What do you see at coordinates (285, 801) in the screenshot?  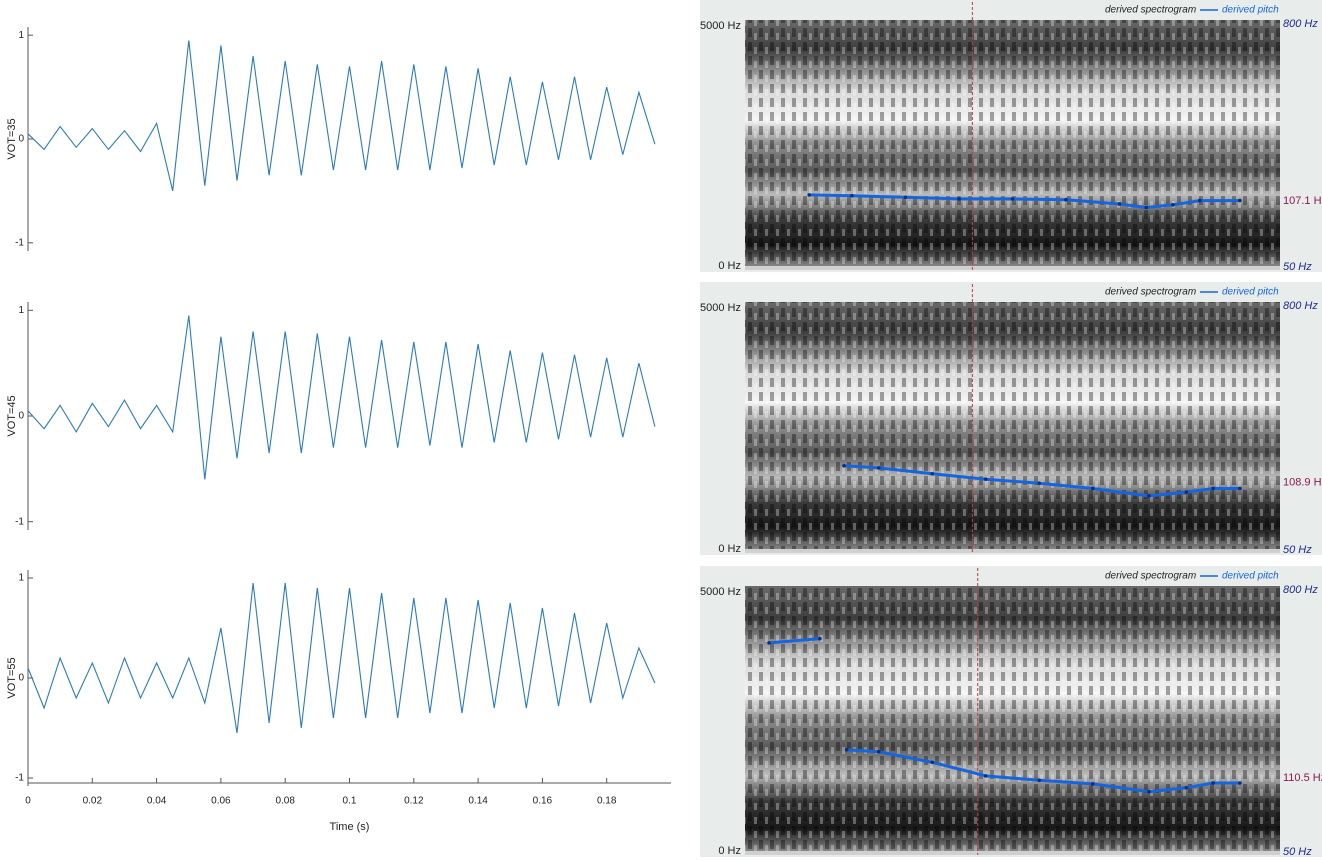 I see `x-tick-label: 0.08` at bounding box center [285, 801].